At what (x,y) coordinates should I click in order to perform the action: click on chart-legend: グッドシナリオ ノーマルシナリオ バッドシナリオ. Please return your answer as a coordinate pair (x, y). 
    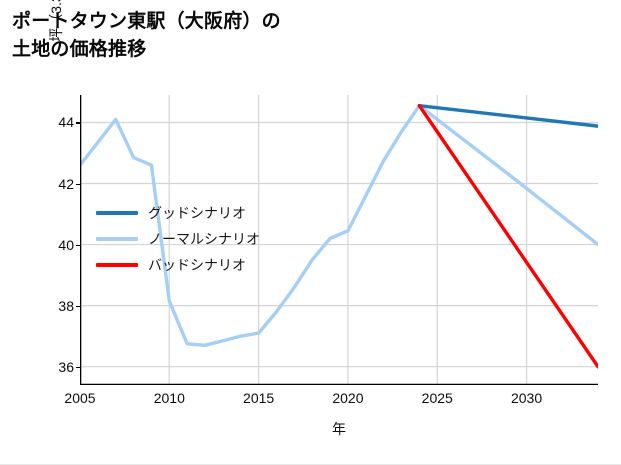
    Looking at the image, I should click on (178, 239).